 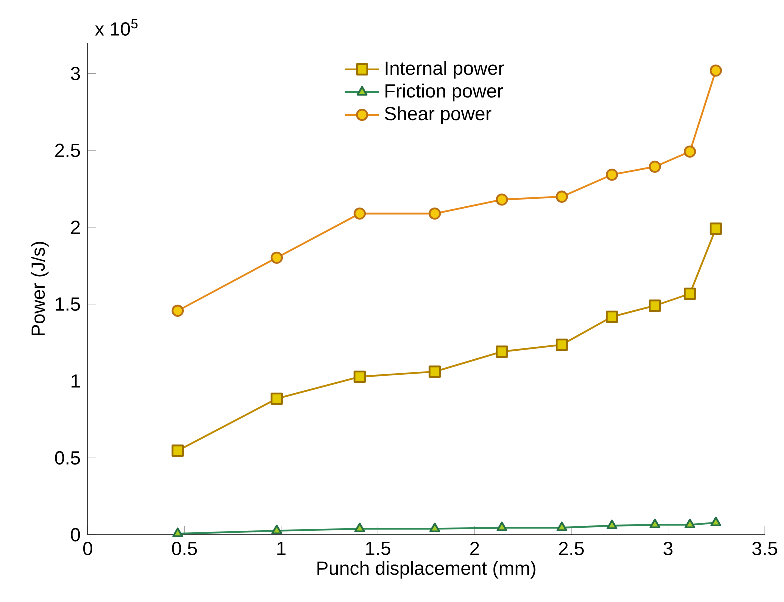 What do you see at coordinates (75, 227) in the screenshot?
I see `y-tick-label: 2` at bounding box center [75, 227].